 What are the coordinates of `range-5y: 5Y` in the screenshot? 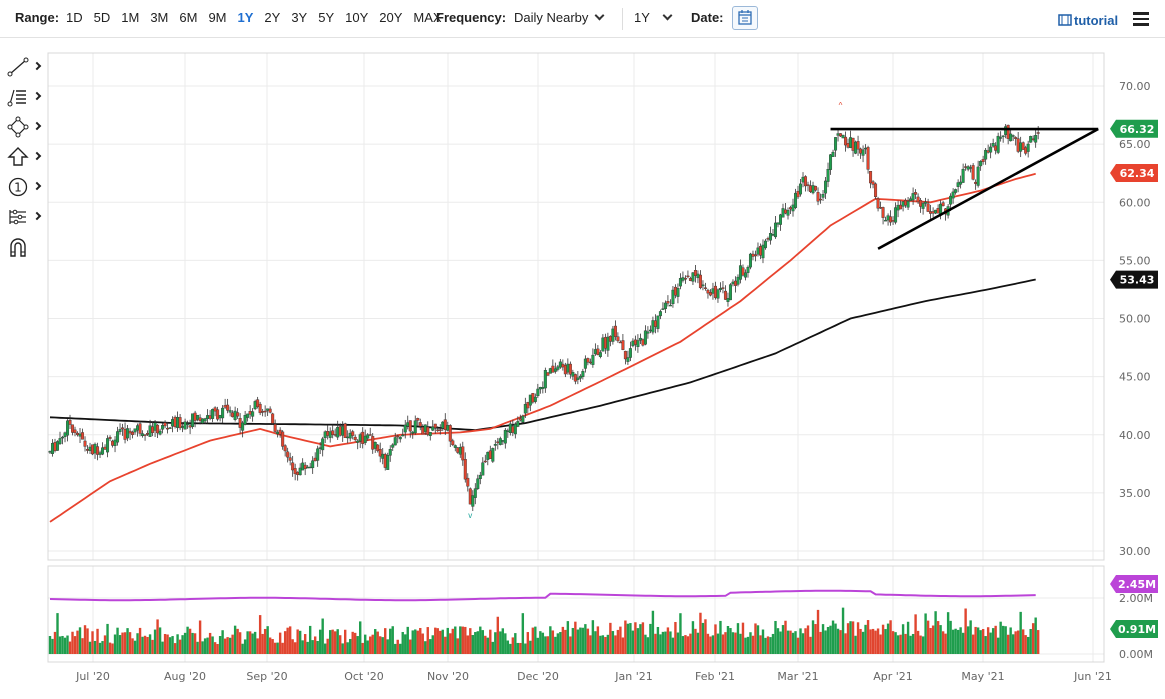 It's located at (326, 17).